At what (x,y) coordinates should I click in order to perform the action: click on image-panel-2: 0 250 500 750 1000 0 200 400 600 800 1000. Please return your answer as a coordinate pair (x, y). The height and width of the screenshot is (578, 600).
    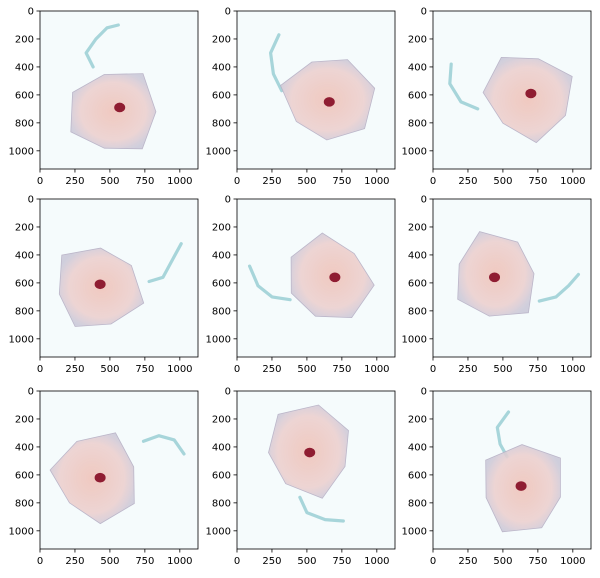
    Looking at the image, I should click on (299, 96).